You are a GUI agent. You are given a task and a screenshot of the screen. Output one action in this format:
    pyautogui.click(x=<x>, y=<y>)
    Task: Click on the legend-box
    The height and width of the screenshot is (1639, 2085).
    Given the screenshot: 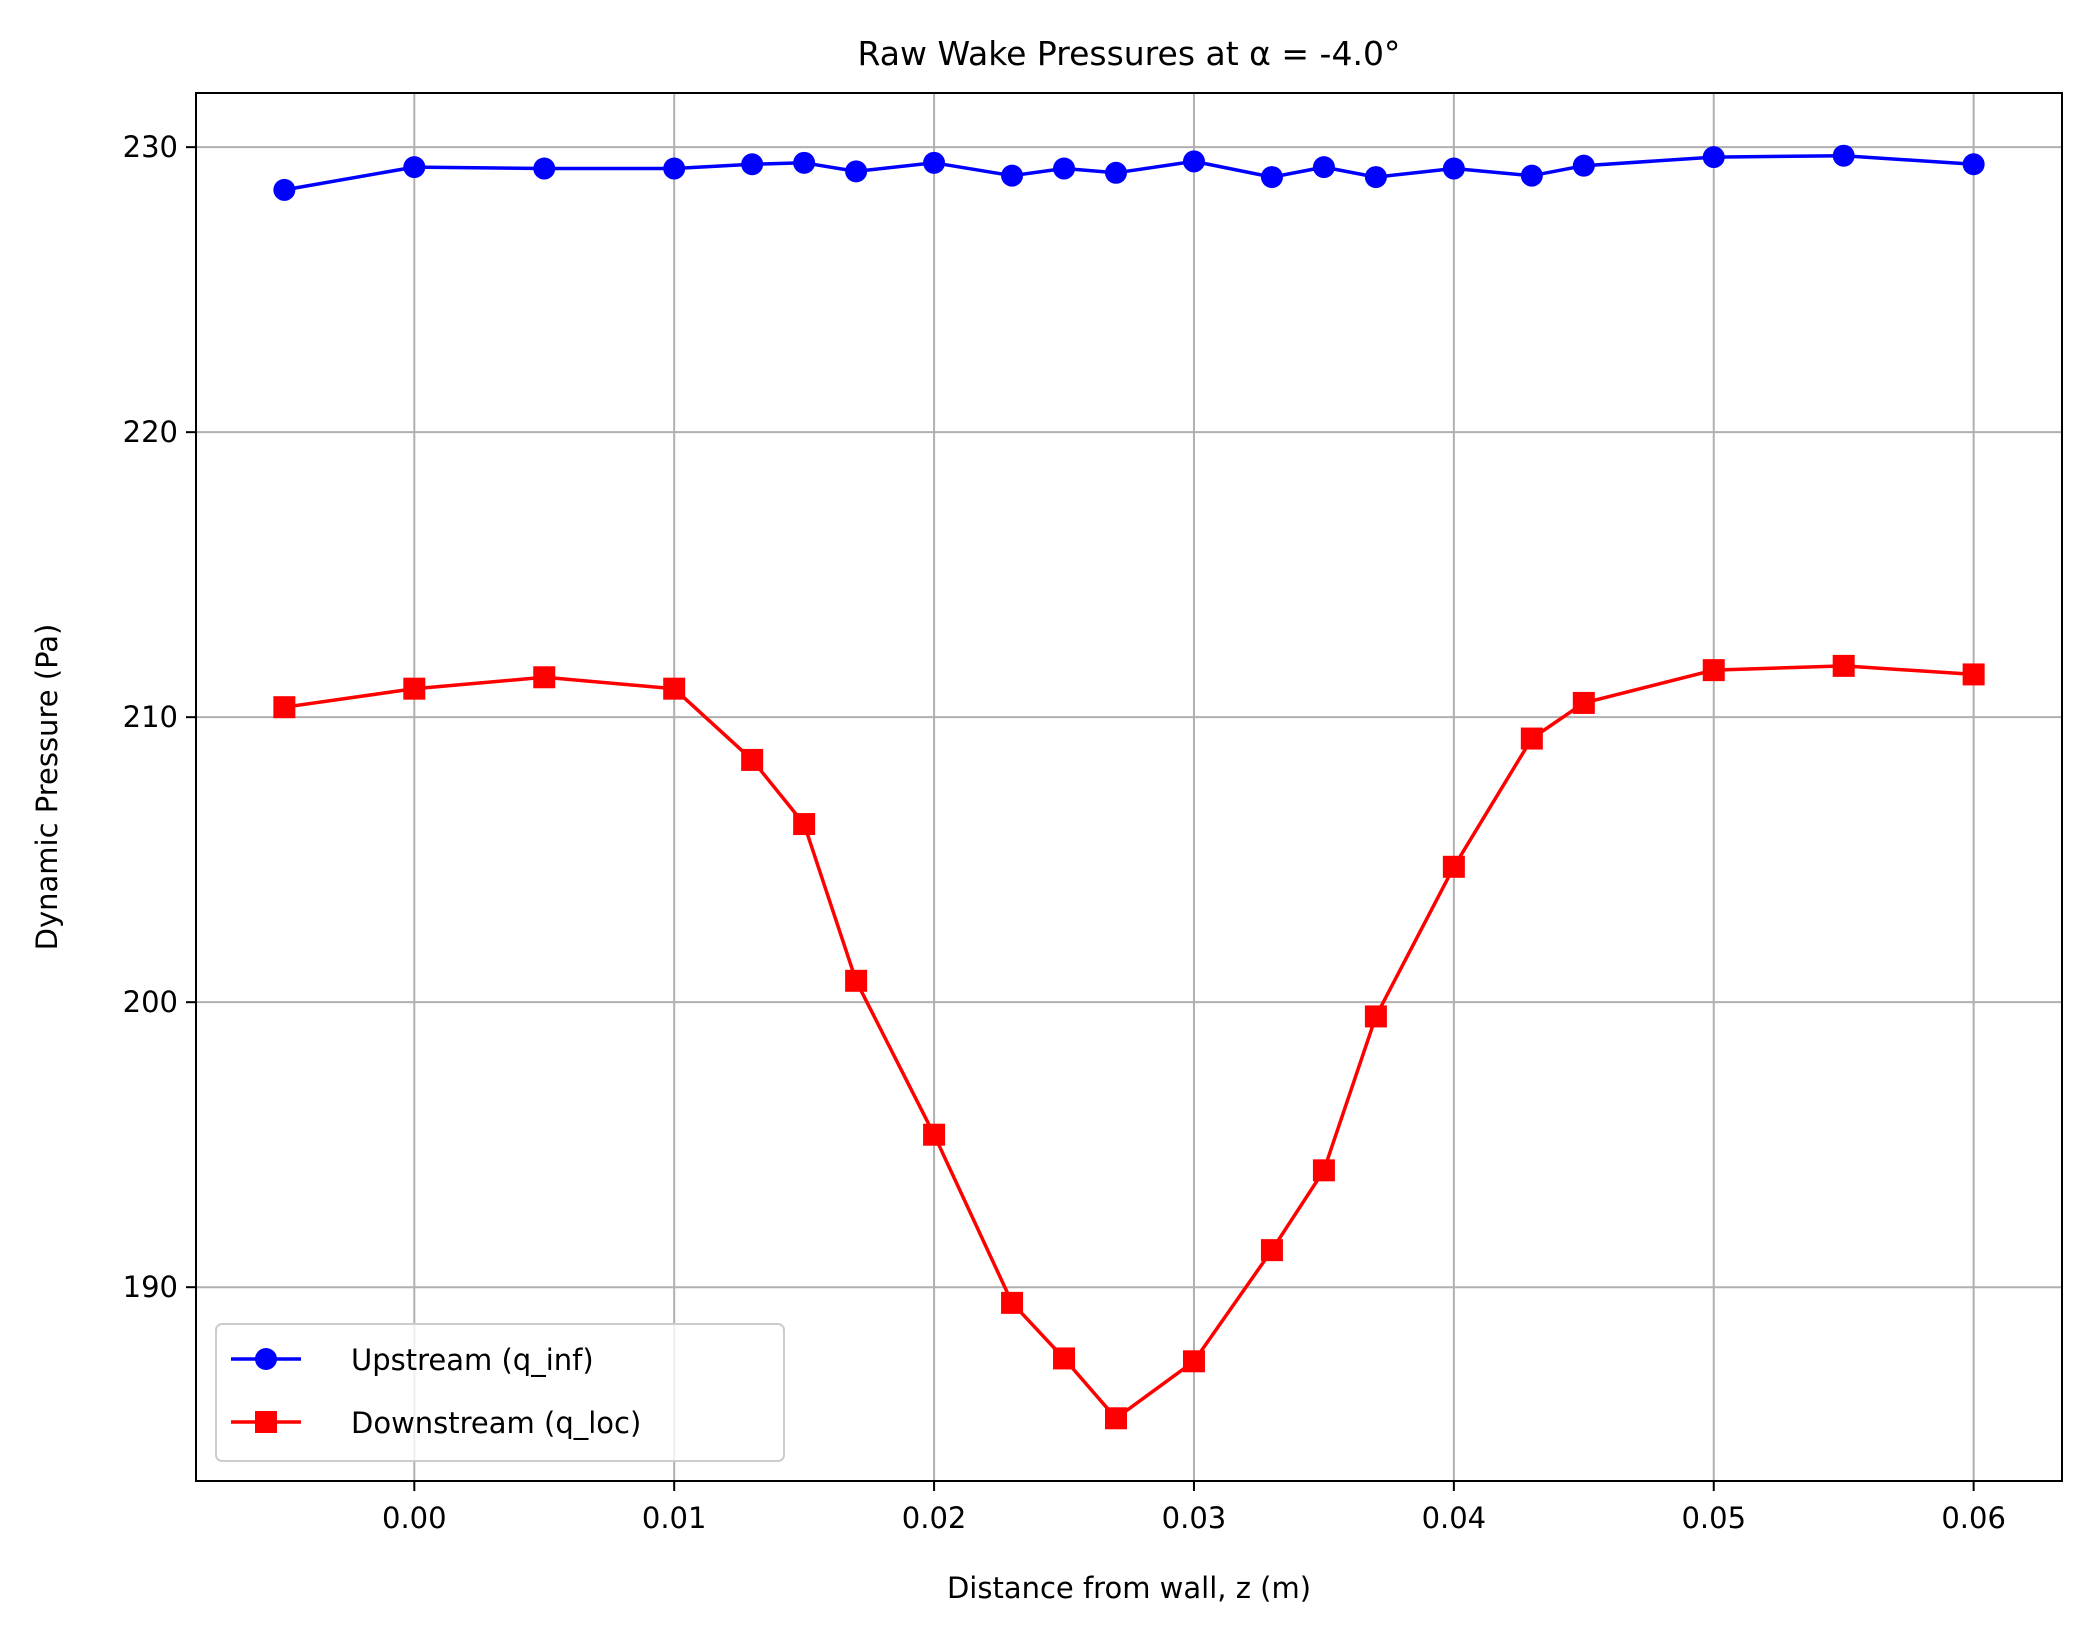 What is the action you would take?
    pyautogui.click(x=500, y=1392)
    